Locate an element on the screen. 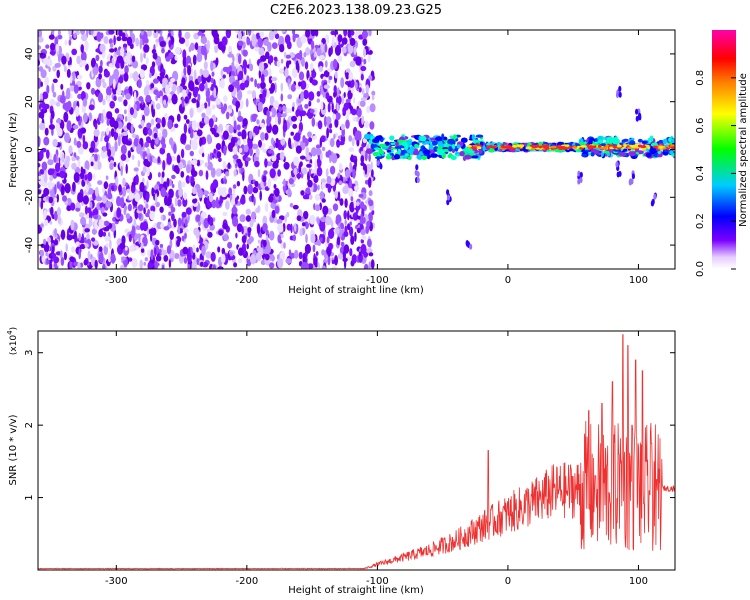  colorbar-gradient is located at coordinates (724, 149).